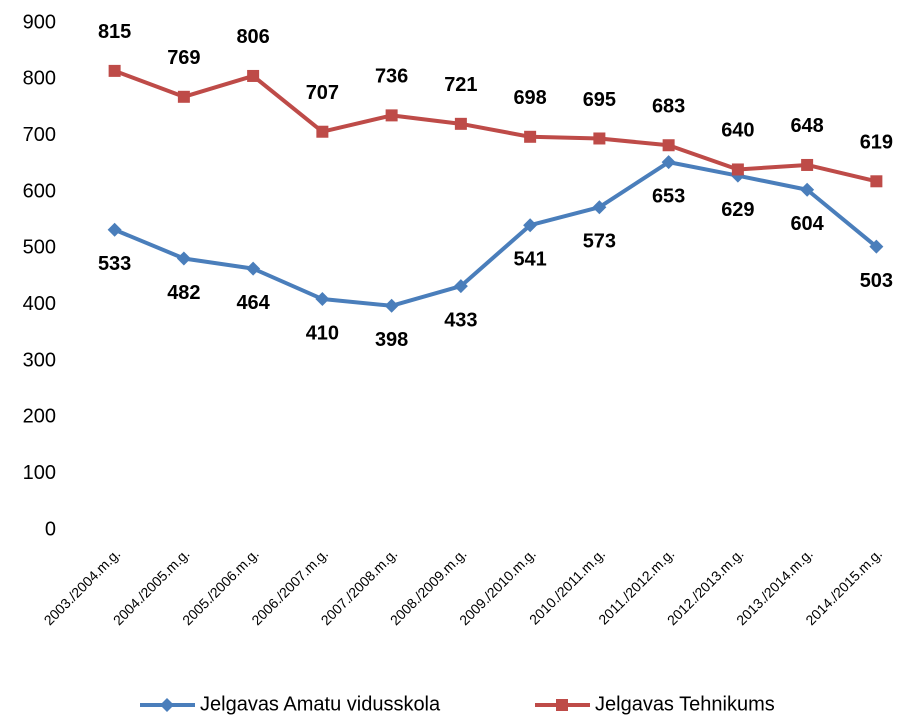 The height and width of the screenshot is (717, 911). What do you see at coordinates (320, 704) in the screenshot?
I see `legend-label: Jelgavas Amatu vidusskola` at bounding box center [320, 704].